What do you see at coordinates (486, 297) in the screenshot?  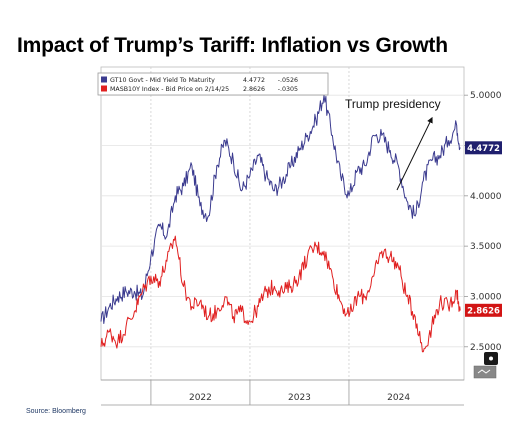 I see `y-tick-label: 3.0000` at bounding box center [486, 297].